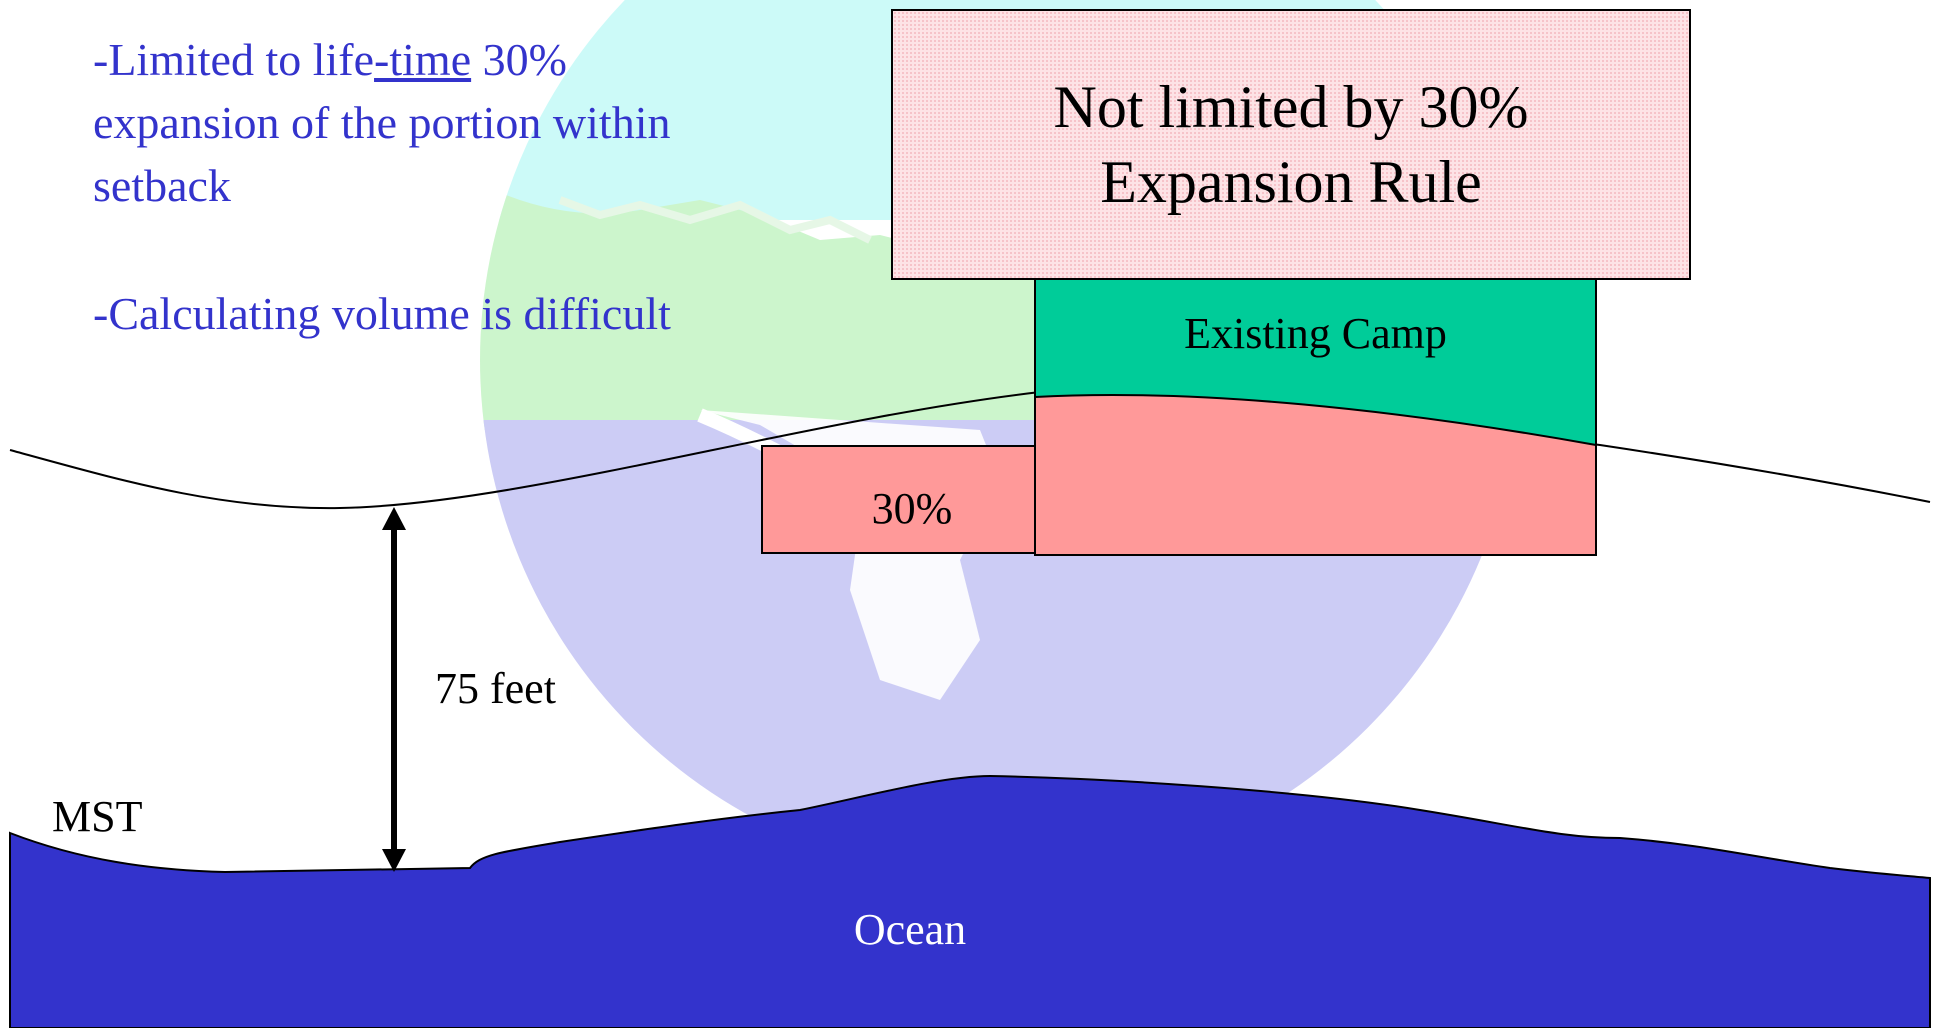  What do you see at coordinates (330, 59) in the screenshot?
I see `bullet-line-1: -Limited to life-time 30%` at bounding box center [330, 59].